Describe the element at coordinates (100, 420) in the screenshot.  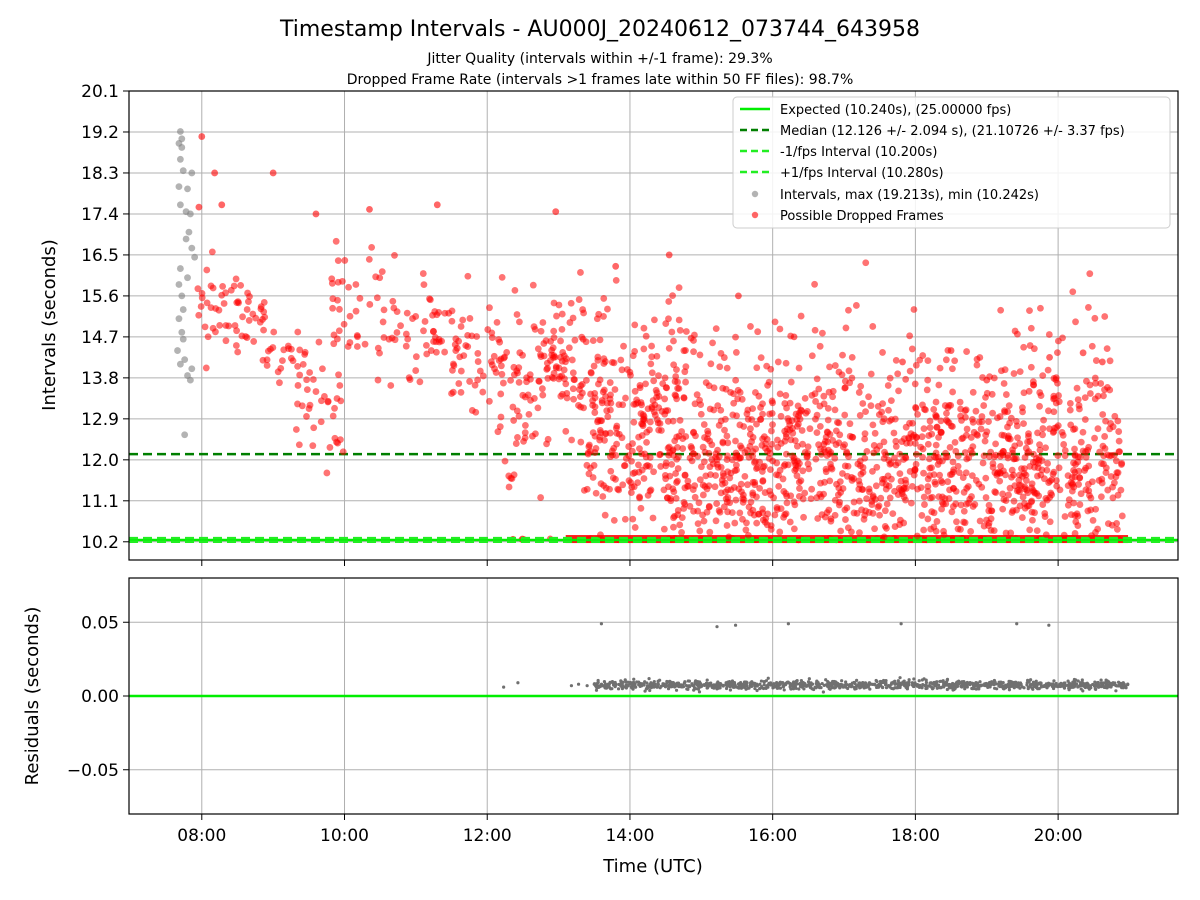
I see `intervals-y-tick-label: 12.9` at that location.